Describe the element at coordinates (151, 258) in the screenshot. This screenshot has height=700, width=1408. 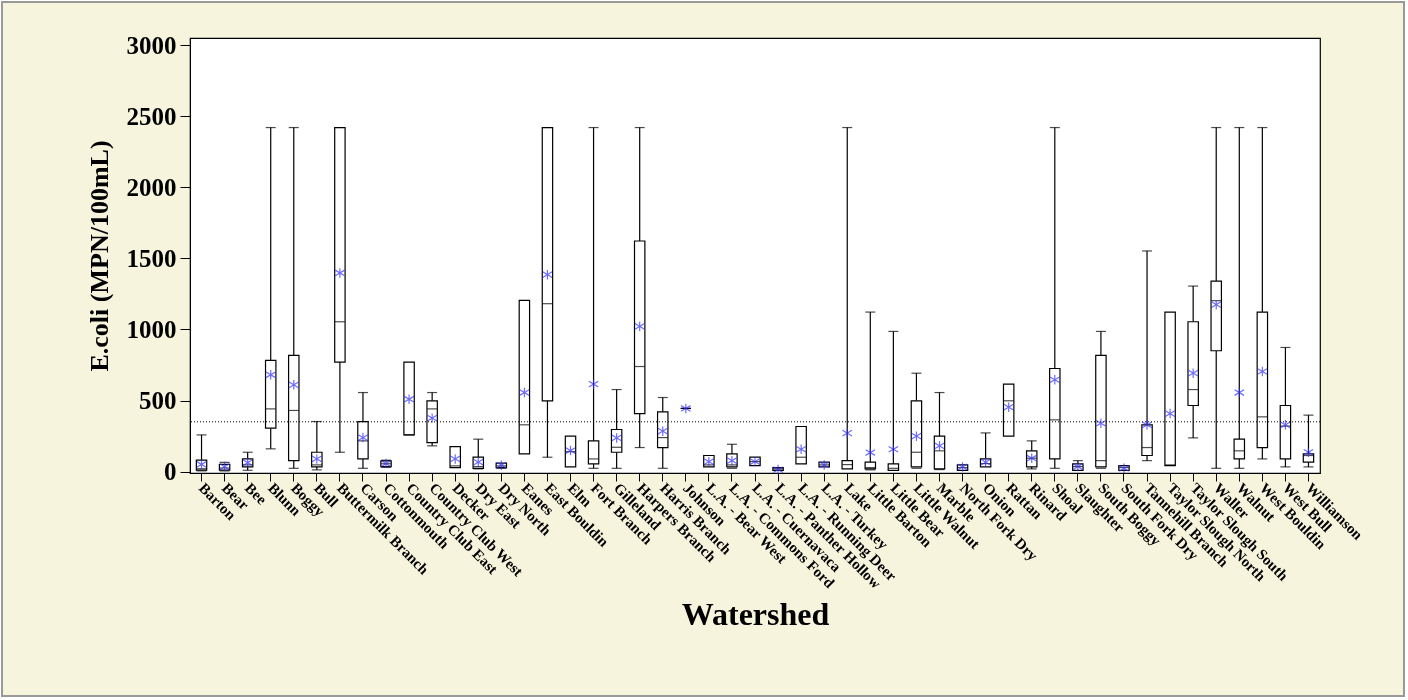
I see `y-tick-label: 1500` at that location.